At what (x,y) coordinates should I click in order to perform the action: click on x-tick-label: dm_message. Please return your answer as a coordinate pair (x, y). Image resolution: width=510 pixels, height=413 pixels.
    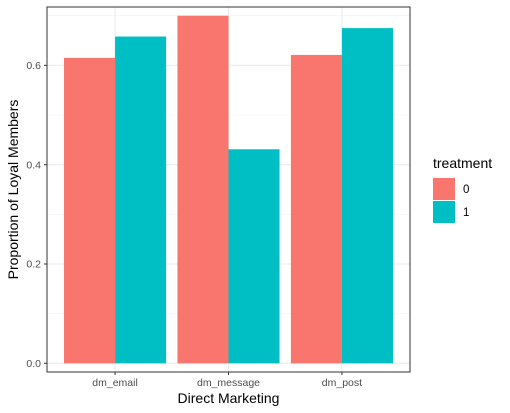
    Looking at the image, I should click on (228, 383).